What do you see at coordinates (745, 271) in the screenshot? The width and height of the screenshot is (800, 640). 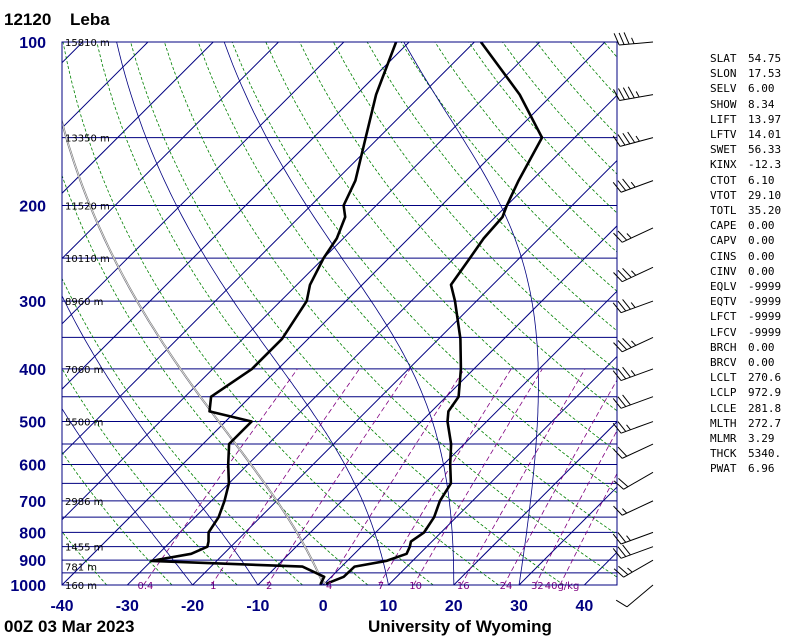 I see `index-row: CINV 0.00` at bounding box center [745, 271].